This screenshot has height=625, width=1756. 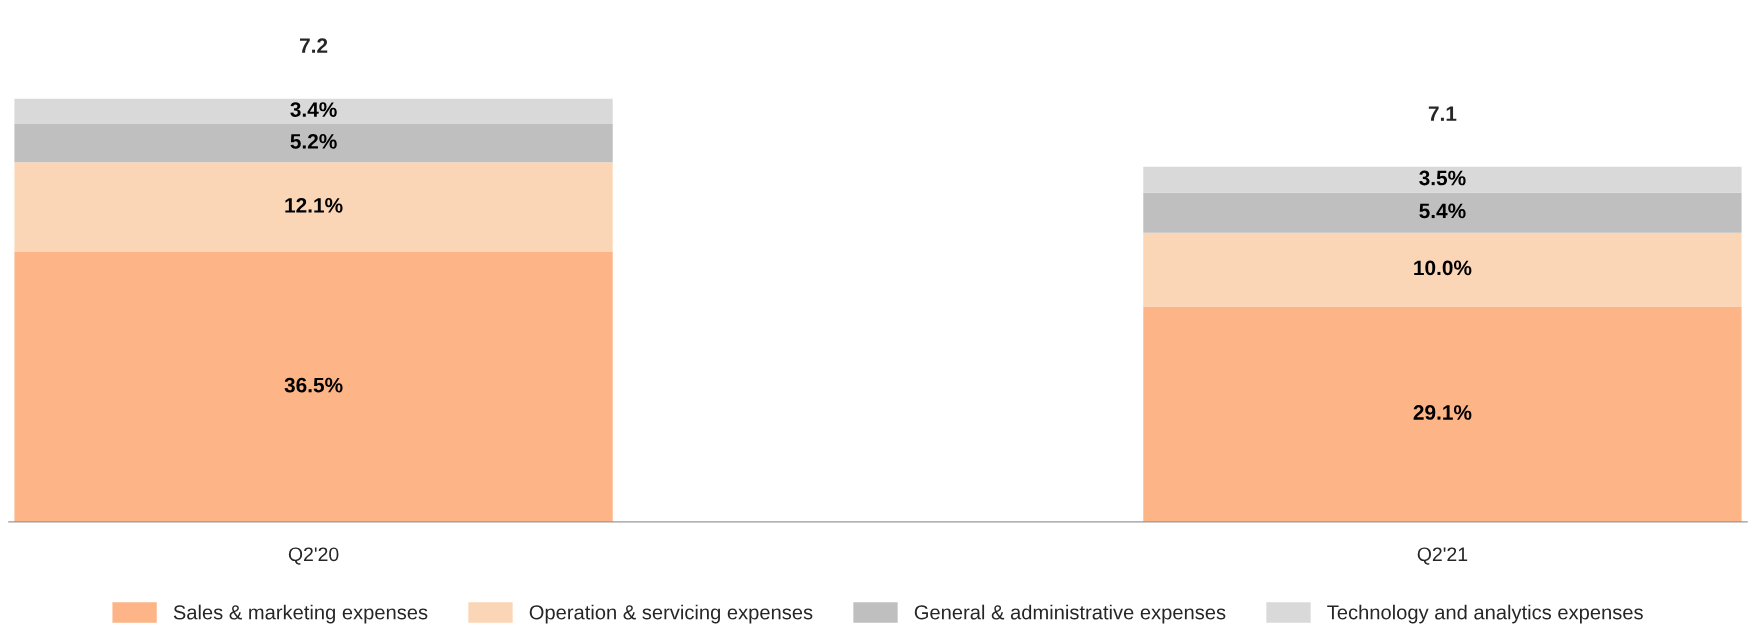 I want to click on x-tick-label: Q2'21, so click(x=1442, y=556).